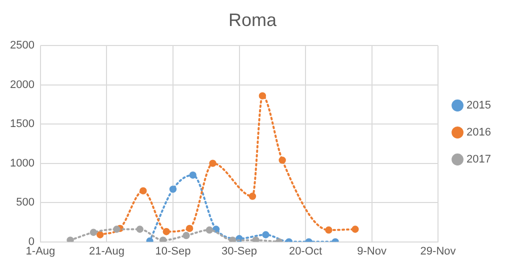  Describe the element at coordinates (106, 251) in the screenshot. I see `x-tick-label: 21-Aug` at that location.